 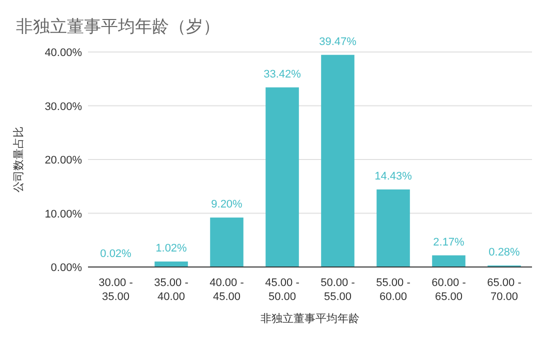 What do you see at coordinates (171, 290) in the screenshot?
I see `x-tick-label: 35.00 - 40.00` at bounding box center [171, 290].